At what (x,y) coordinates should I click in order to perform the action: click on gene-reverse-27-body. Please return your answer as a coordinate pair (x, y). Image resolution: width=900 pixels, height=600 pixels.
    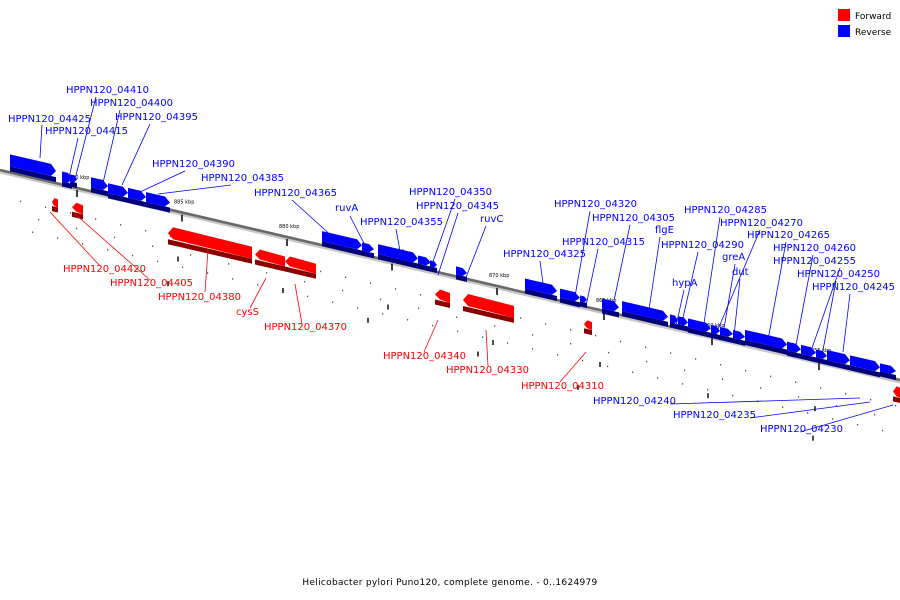
    Looking at the image, I should click on (821, 354).